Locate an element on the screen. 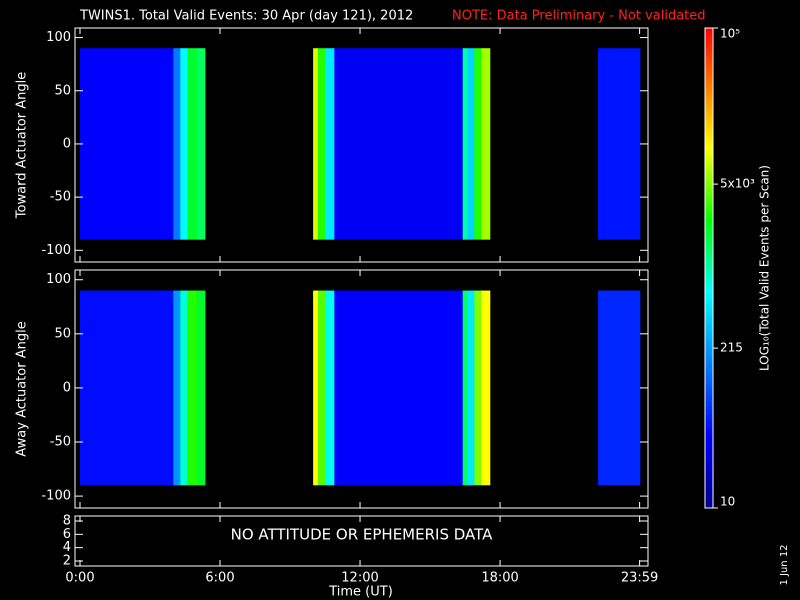  colorbar-frame is located at coordinates (709, 268).